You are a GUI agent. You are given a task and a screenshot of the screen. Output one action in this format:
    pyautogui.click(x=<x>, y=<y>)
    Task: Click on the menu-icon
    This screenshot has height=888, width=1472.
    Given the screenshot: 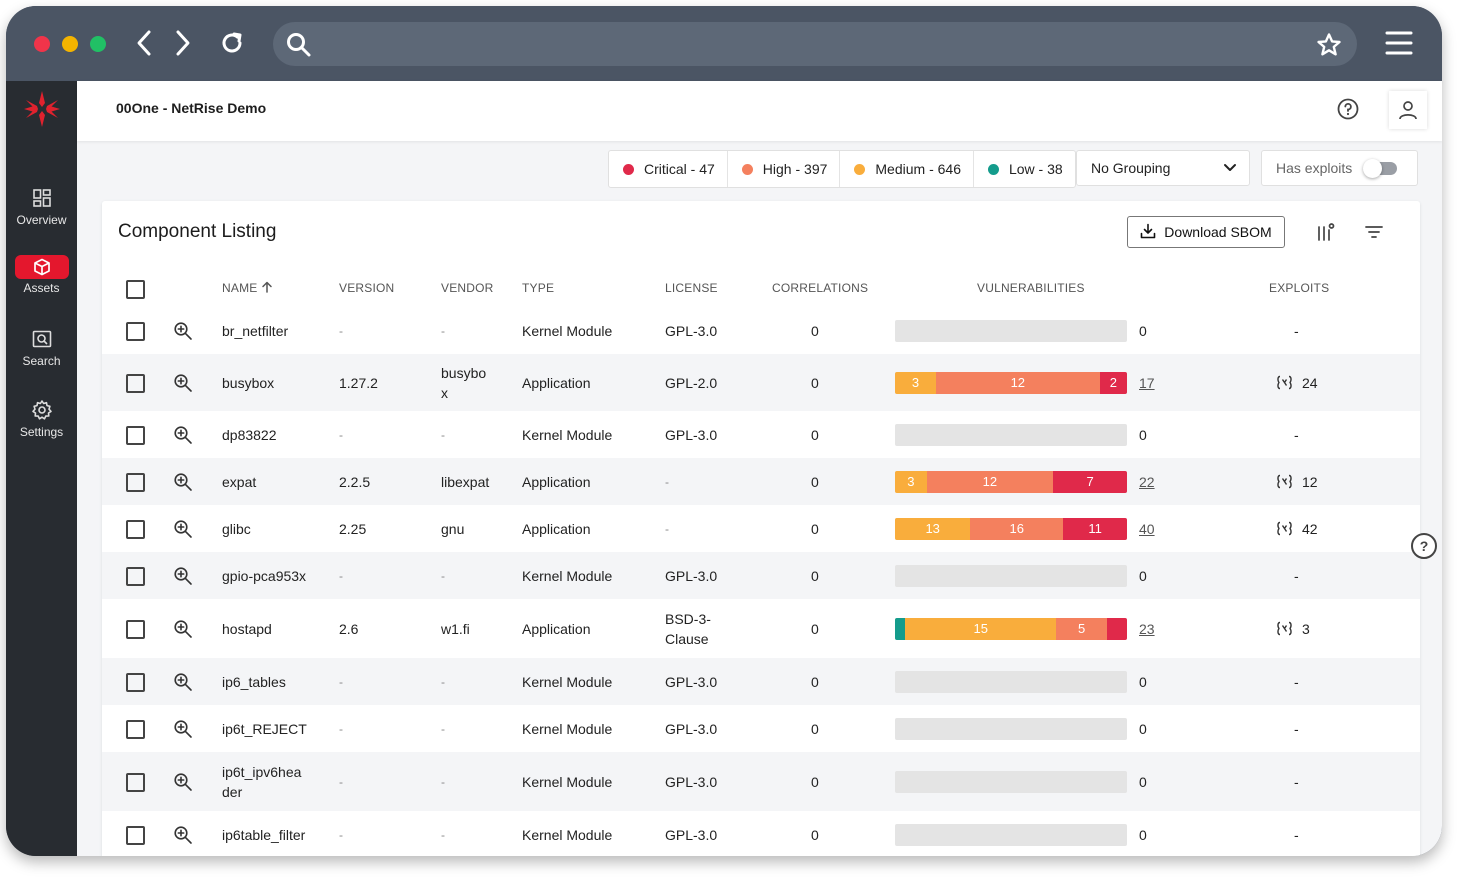 What is the action you would take?
    pyautogui.click(x=1399, y=45)
    